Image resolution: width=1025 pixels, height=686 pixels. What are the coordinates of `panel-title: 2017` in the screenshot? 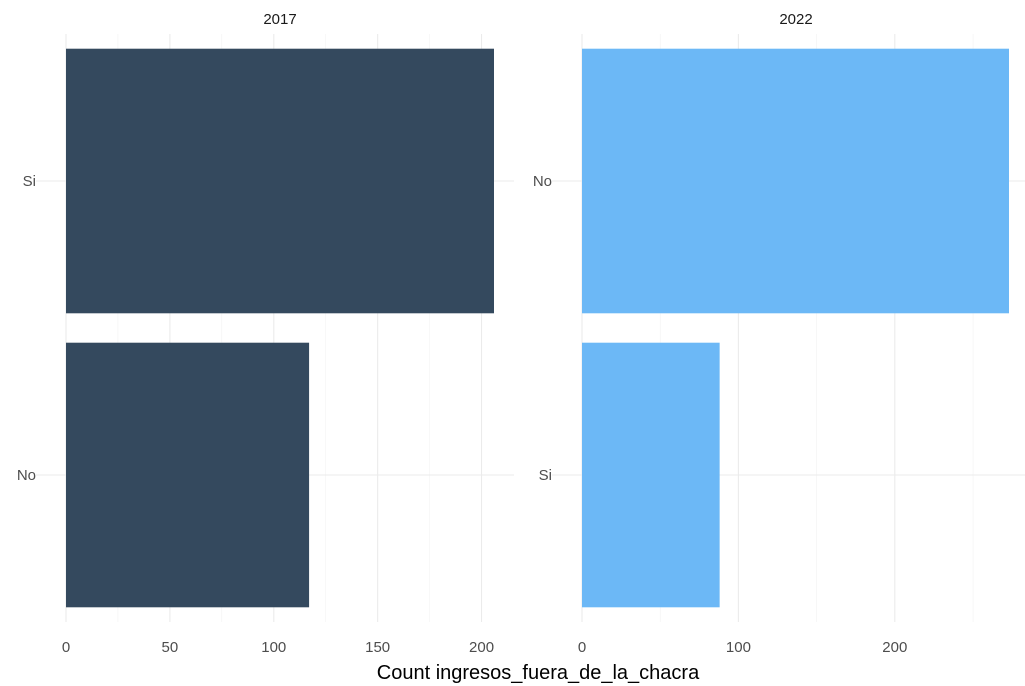 It's located at (279, 19).